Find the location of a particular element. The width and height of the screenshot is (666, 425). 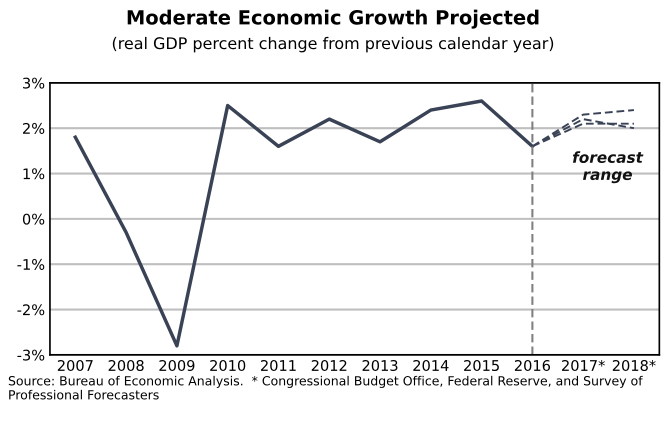

y-tick-label: 1% is located at coordinates (34, 174).